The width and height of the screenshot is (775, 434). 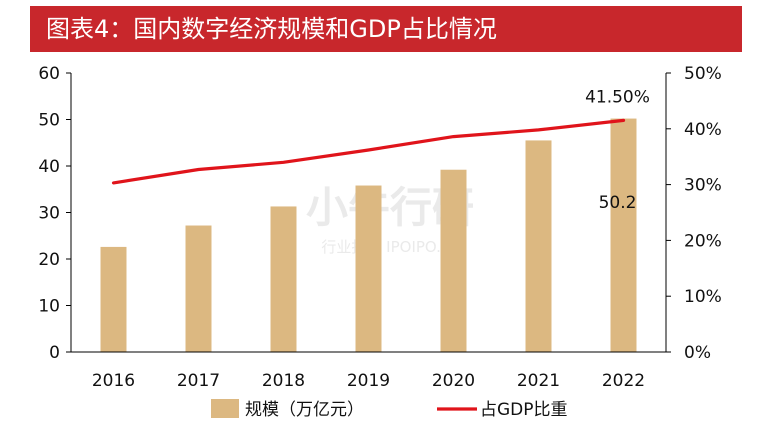 What do you see at coordinates (304, 410) in the screenshot?
I see `legend-bar-label: 规模（万亿元）` at bounding box center [304, 410].